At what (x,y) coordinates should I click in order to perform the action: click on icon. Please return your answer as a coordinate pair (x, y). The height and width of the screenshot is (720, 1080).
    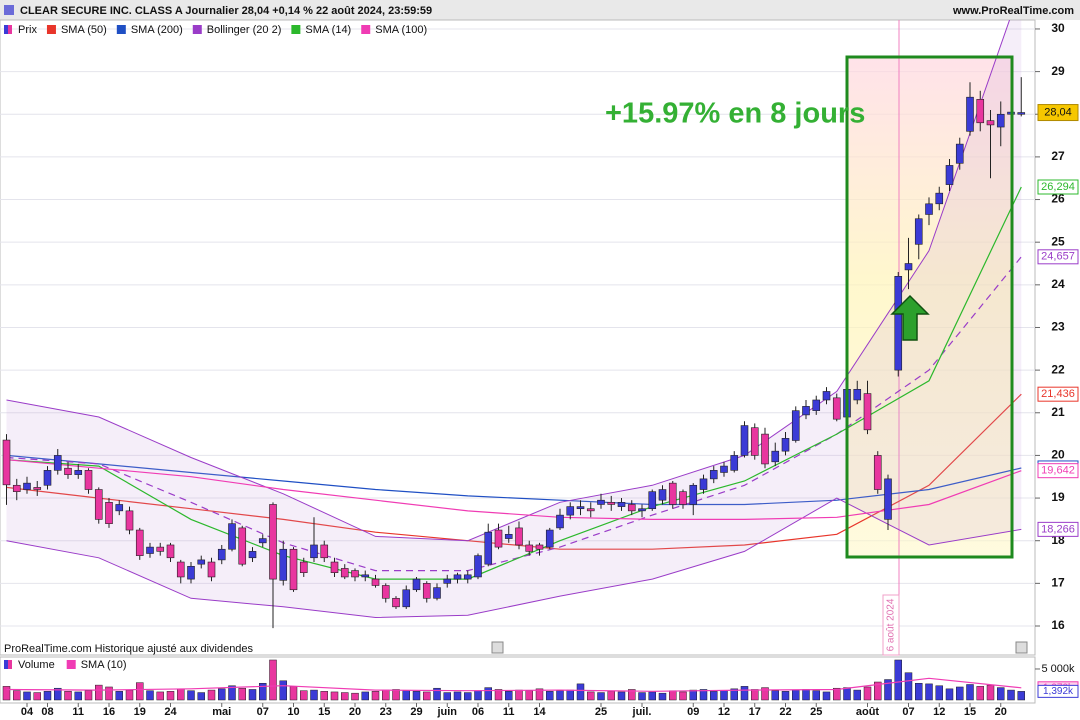
    Looking at the image, I should click on (497, 647).